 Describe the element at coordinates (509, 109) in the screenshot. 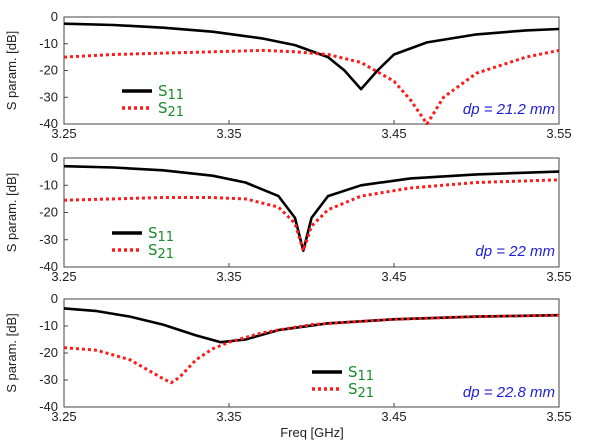

I see `dp-annotation: dp = 21.2 mm` at that location.